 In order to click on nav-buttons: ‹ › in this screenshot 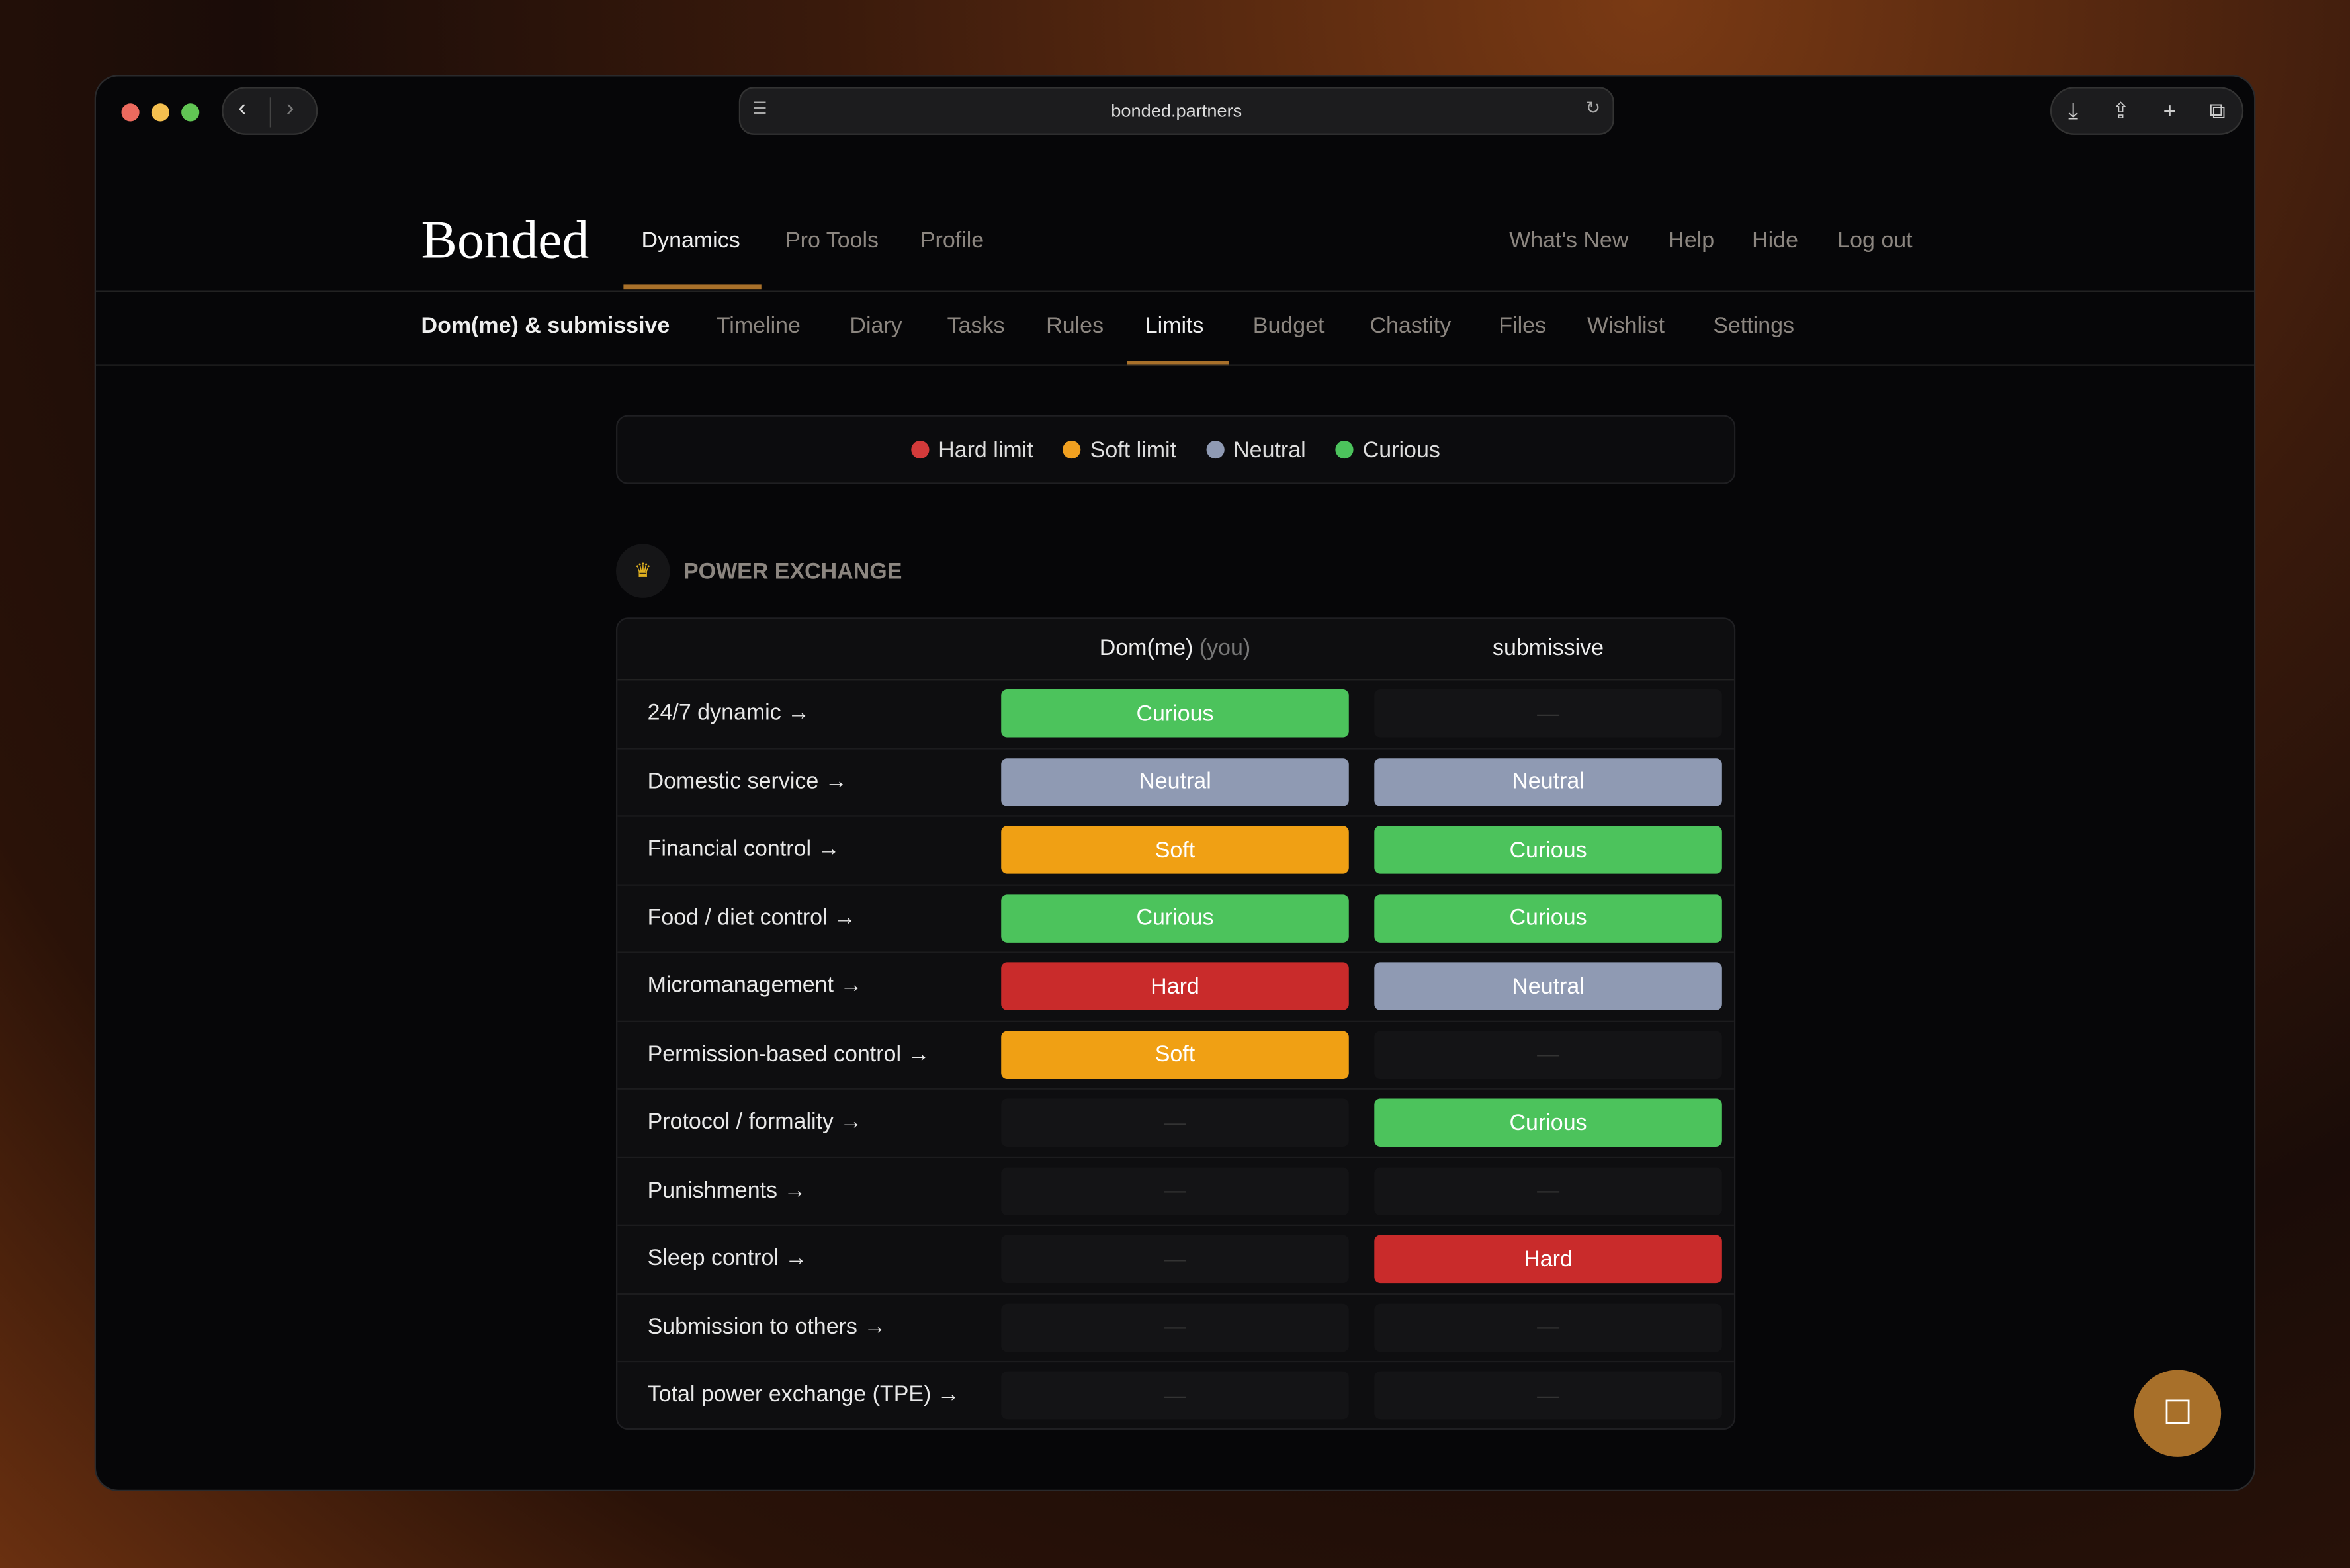, I will do `click(270, 111)`.